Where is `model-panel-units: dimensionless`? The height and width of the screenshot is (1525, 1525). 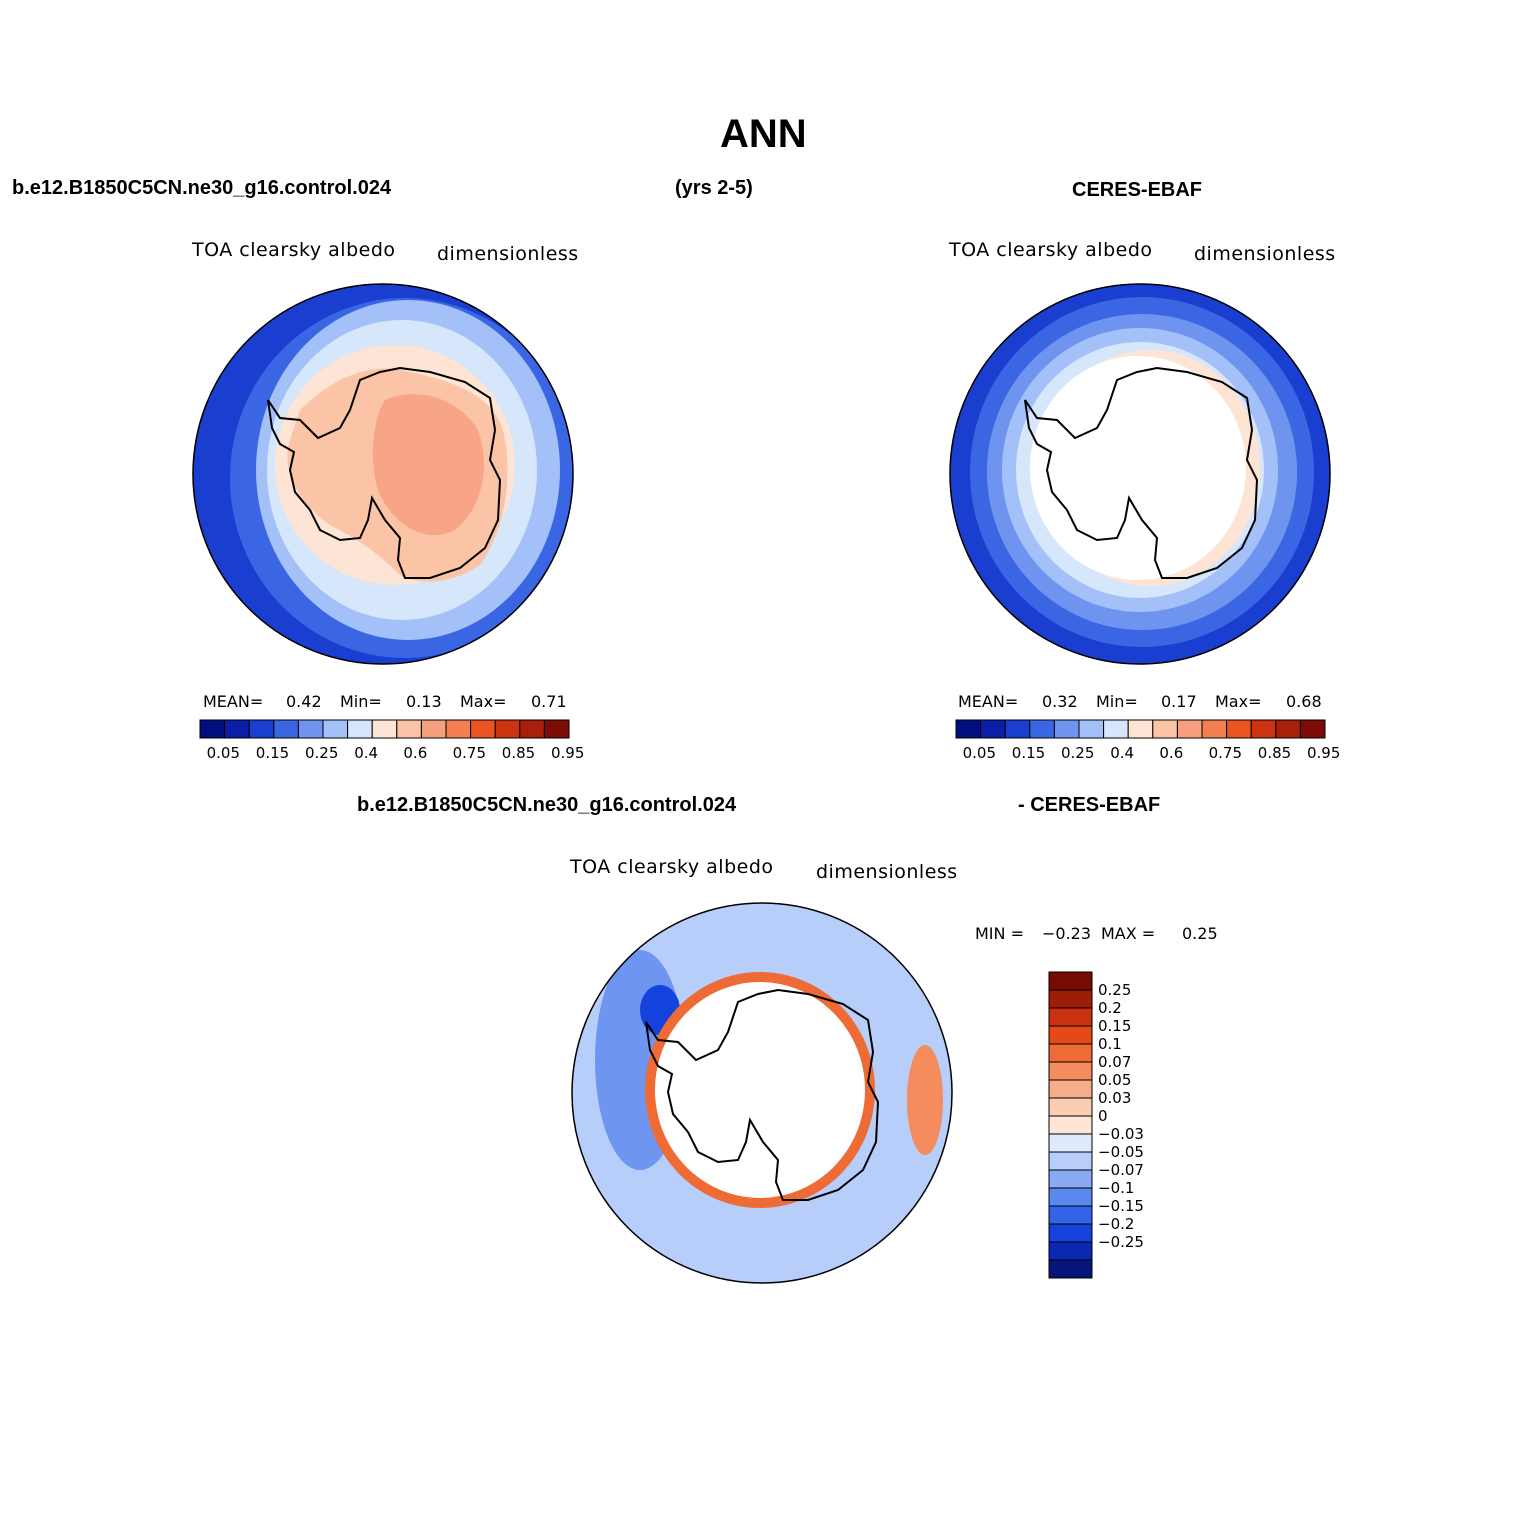 model-panel-units: dimensionless is located at coordinates (508, 254).